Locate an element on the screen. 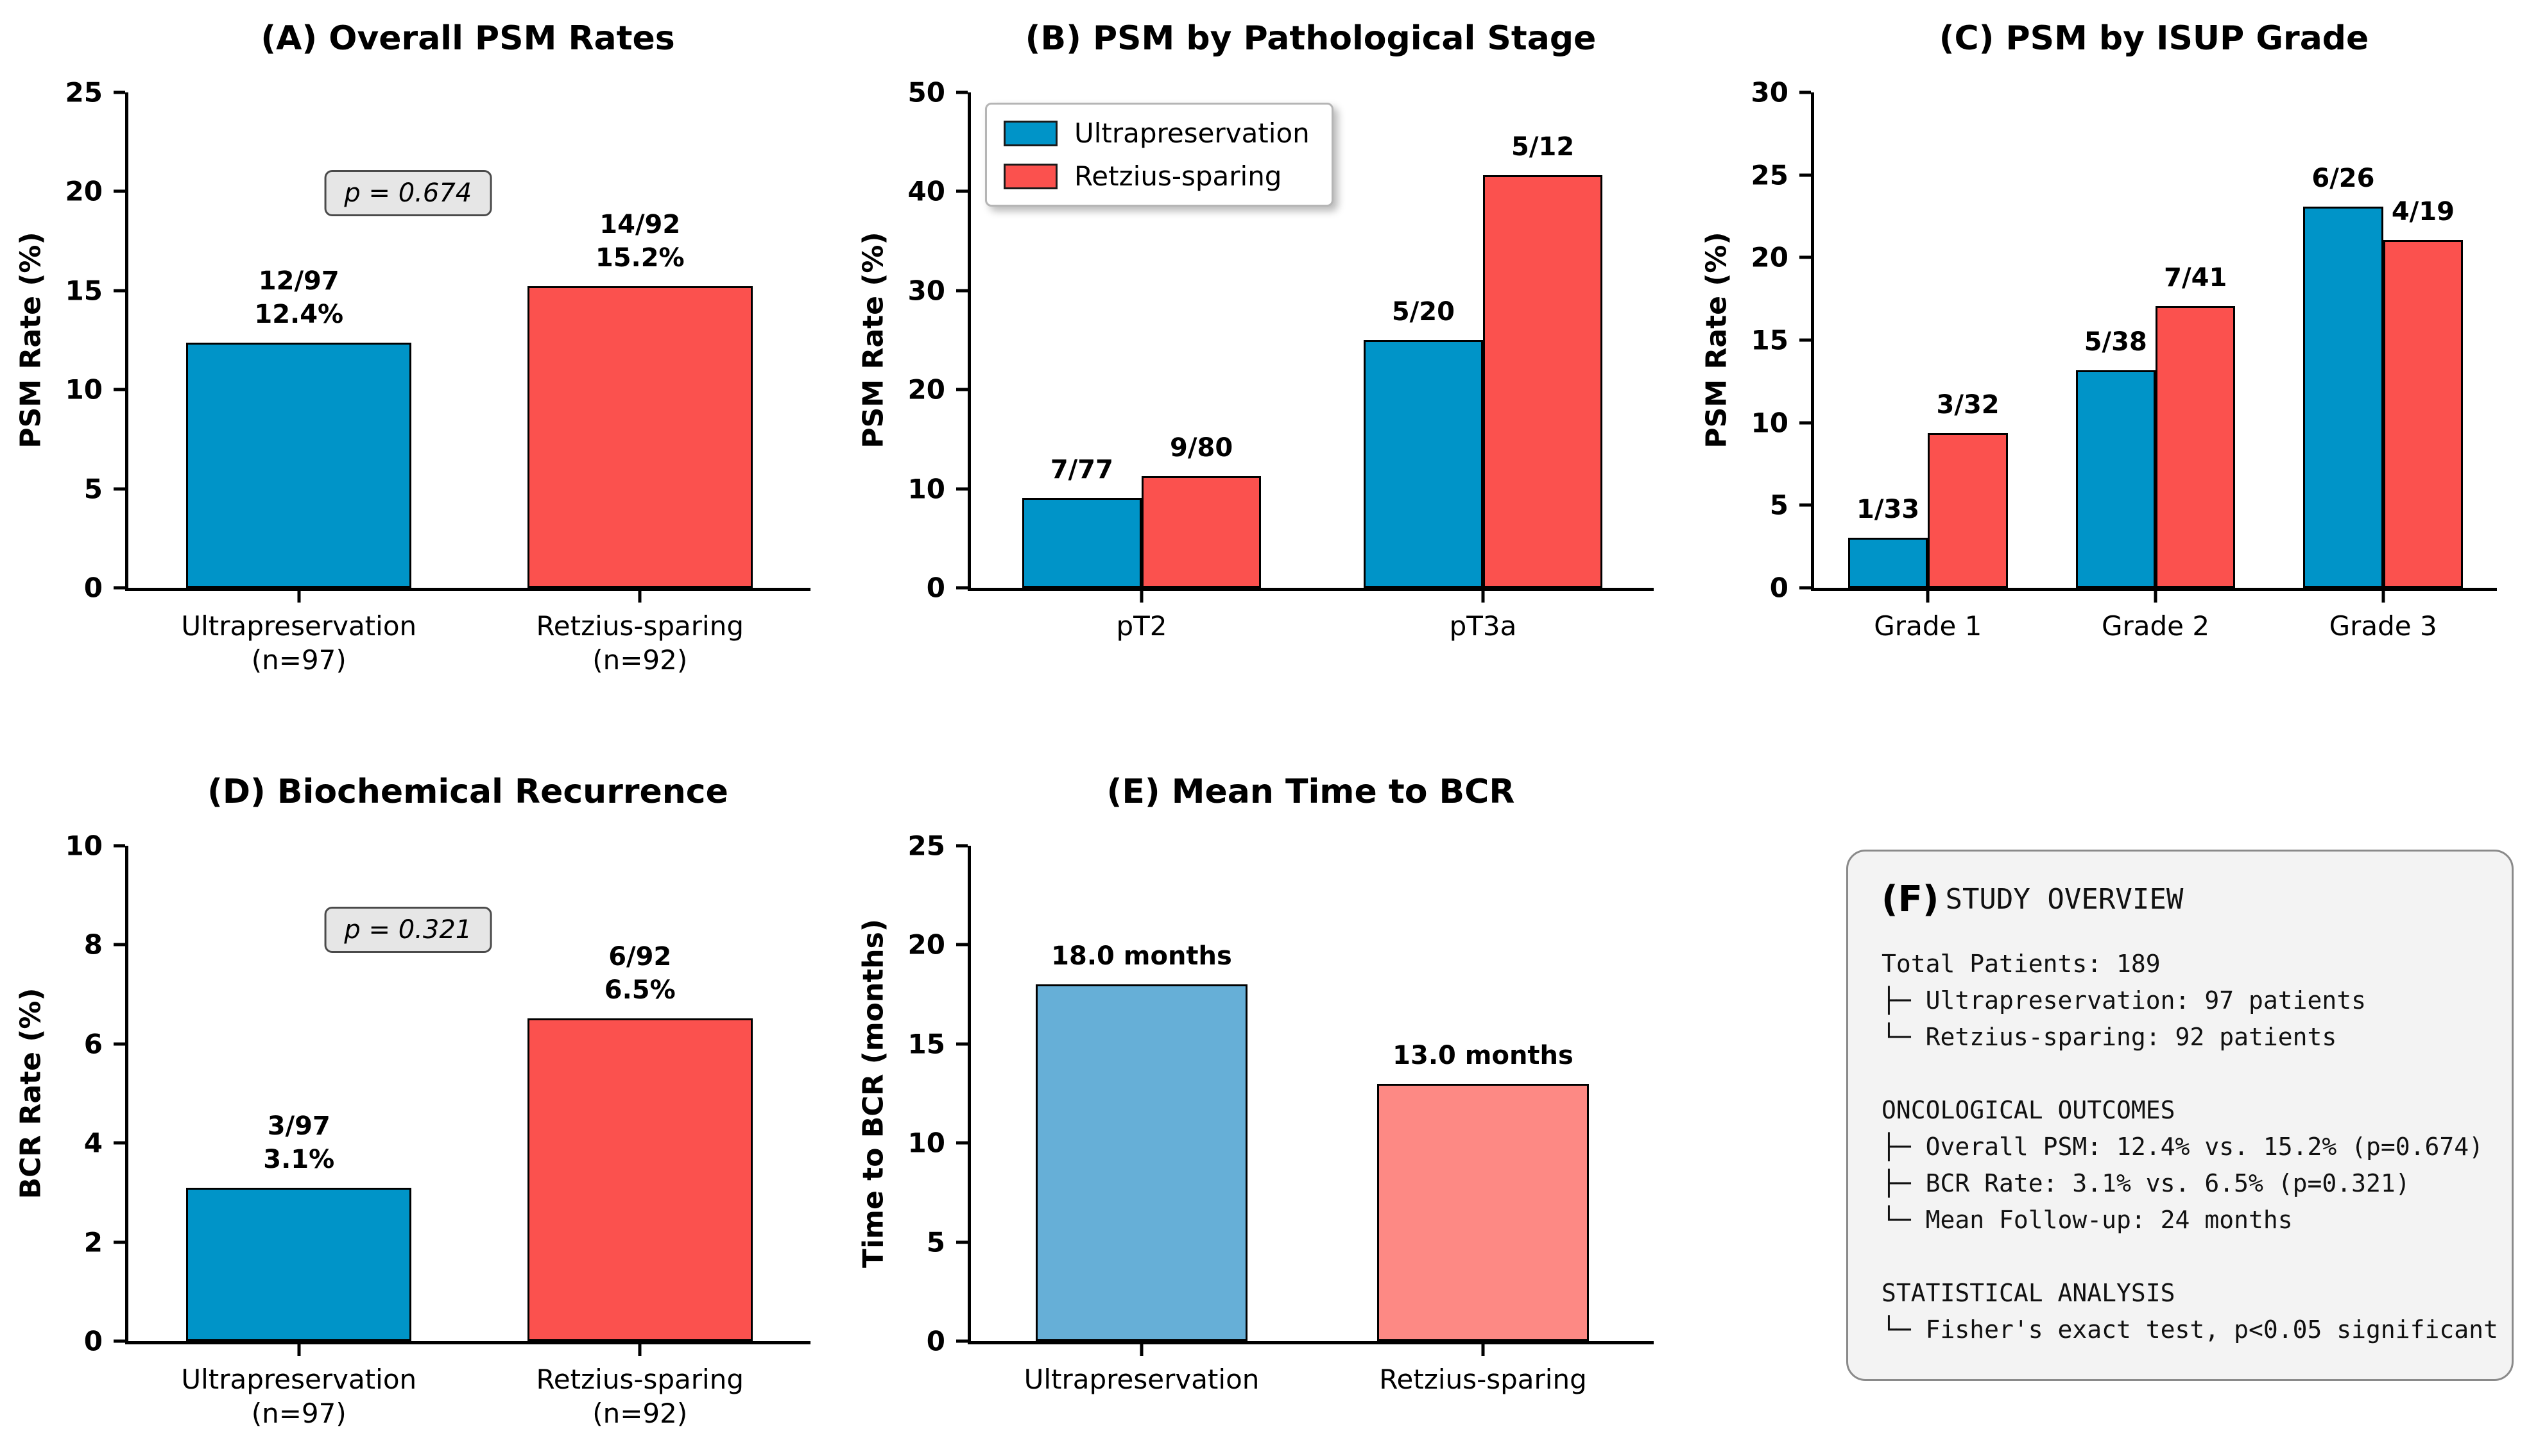 The image size is (2529, 1456). study-overview-line: └─ Retzius-sparing: 92 patients is located at coordinates (2109, 1037).